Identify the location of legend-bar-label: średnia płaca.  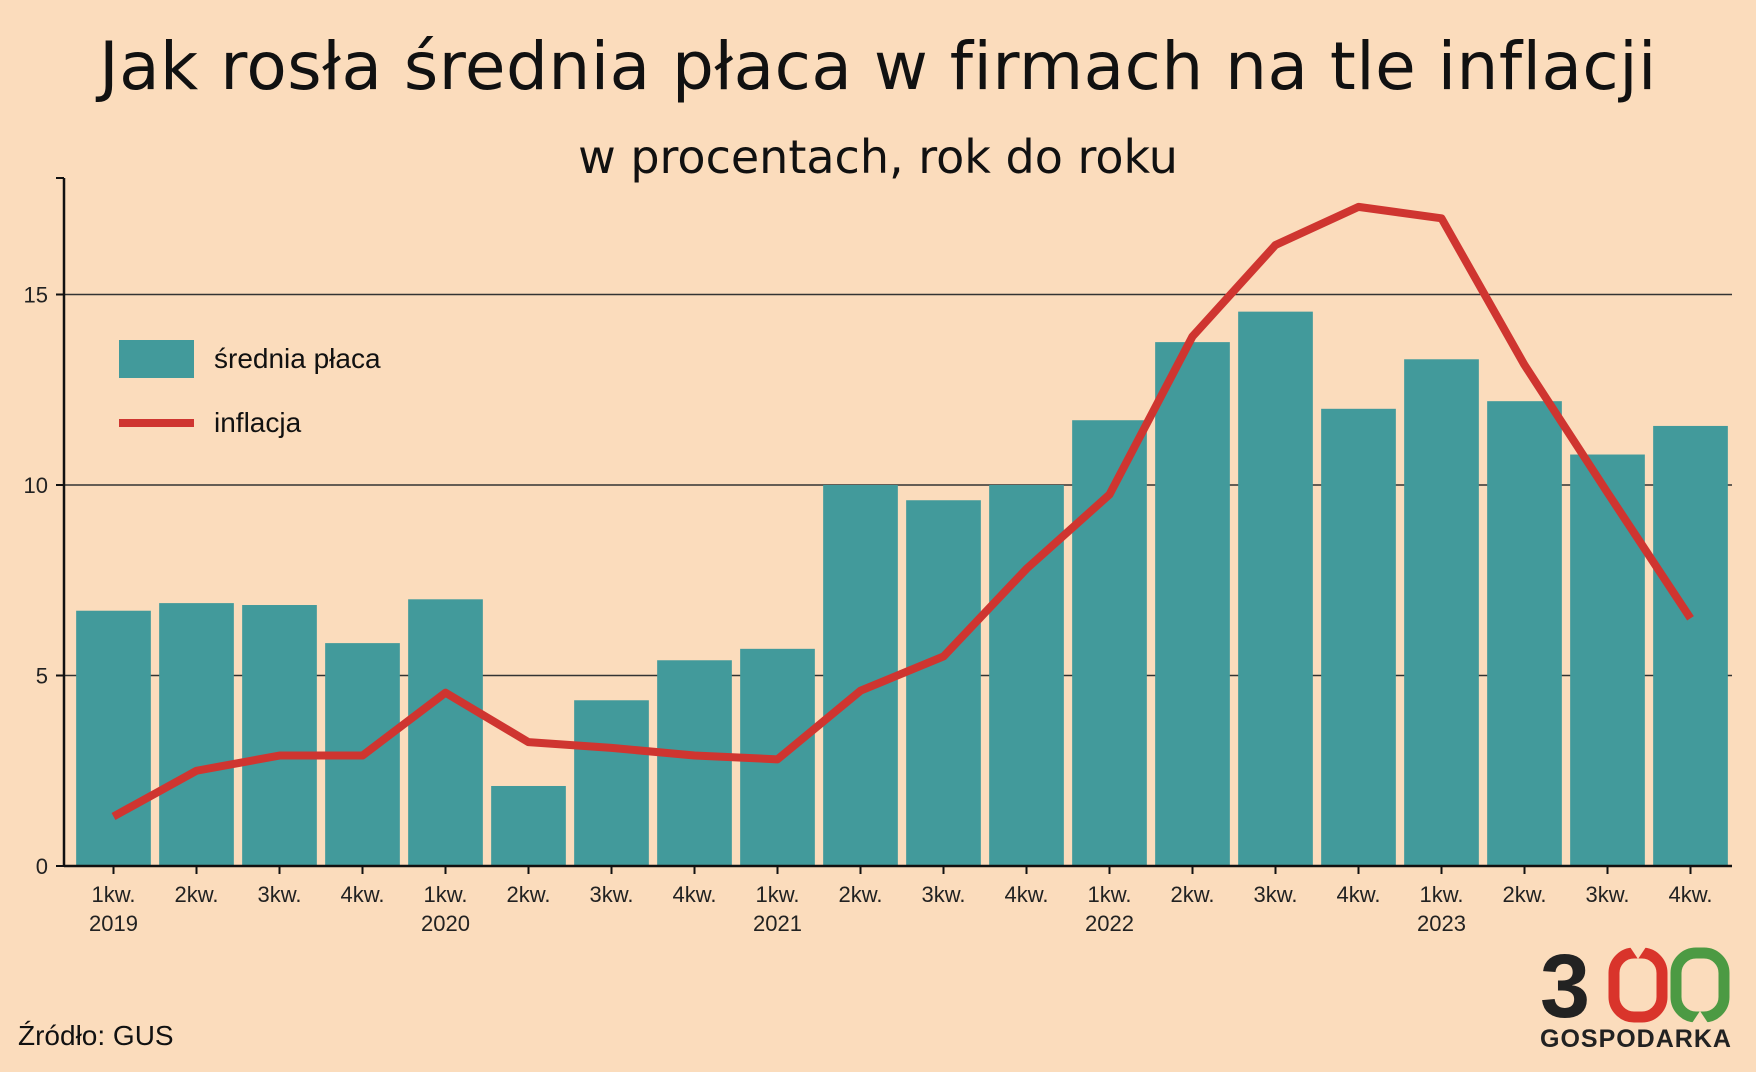
(297, 358).